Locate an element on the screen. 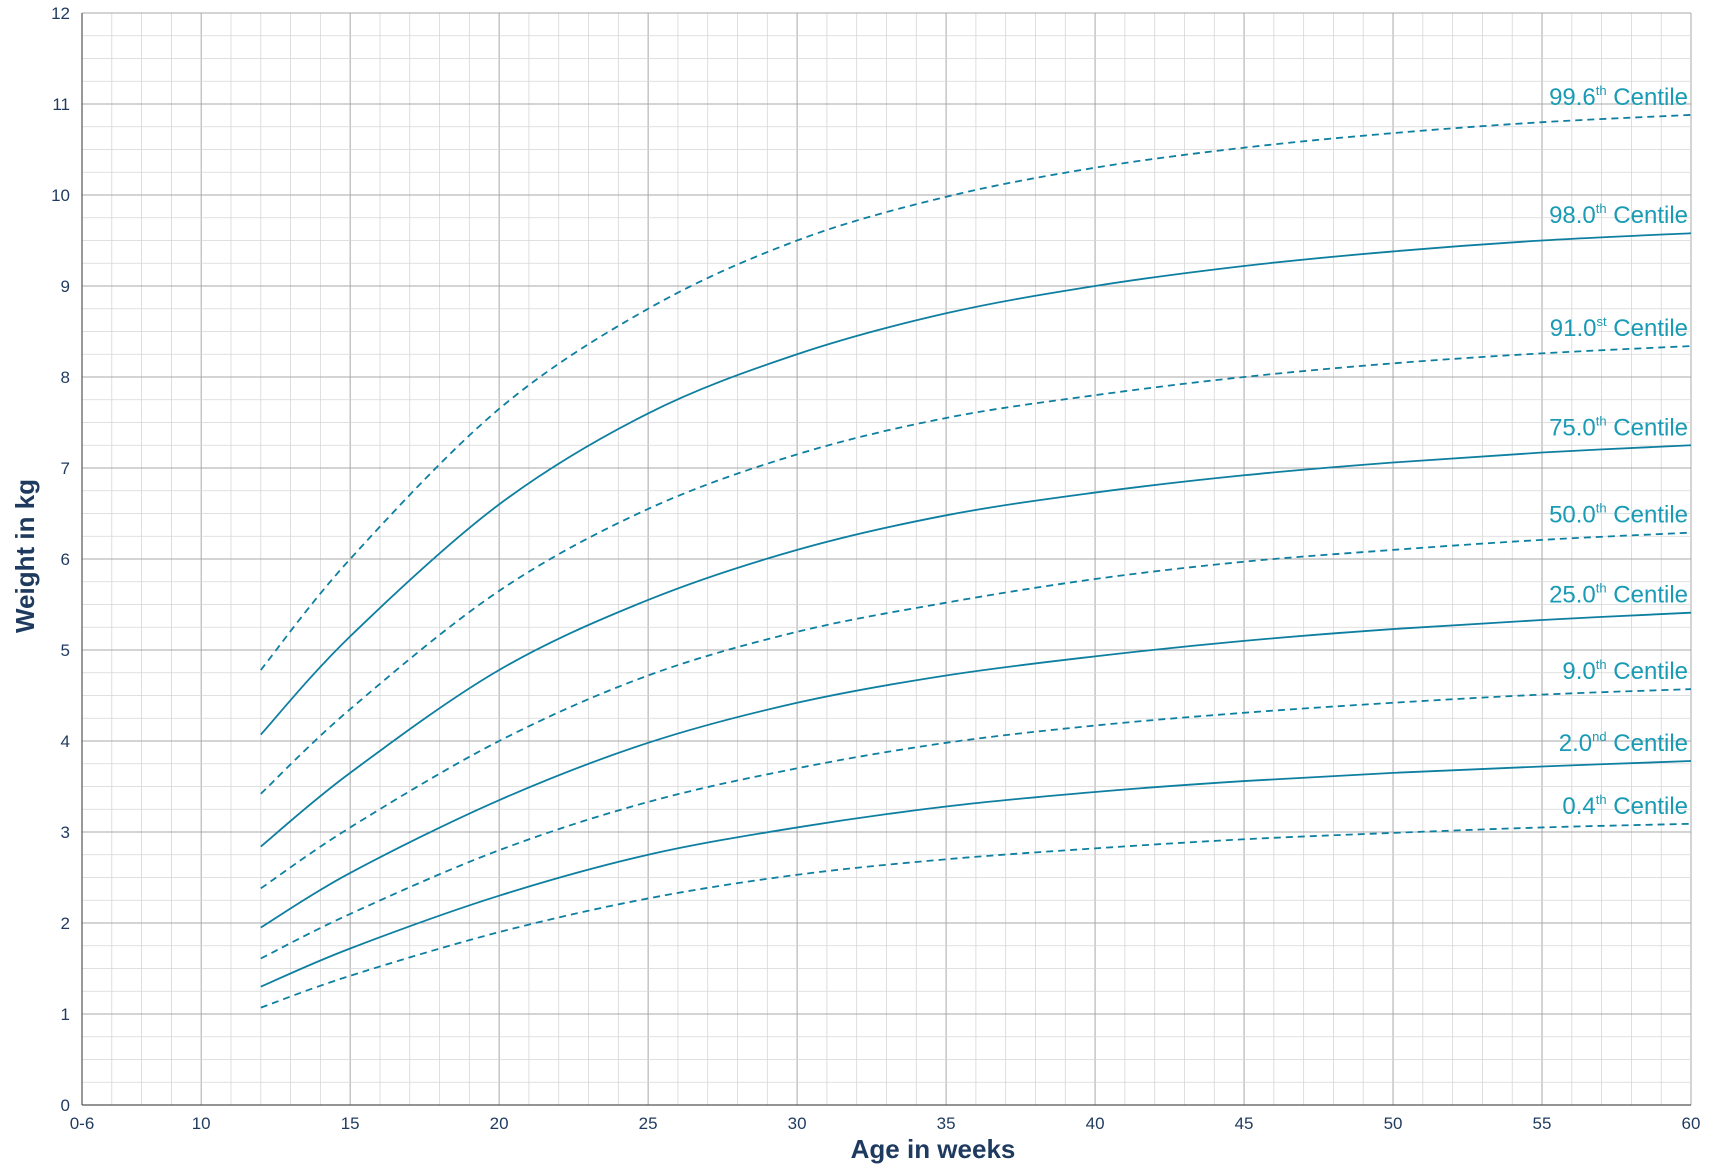 The height and width of the screenshot is (1165, 1713). centile-label: 2.0nd Centile is located at coordinates (1623, 743).